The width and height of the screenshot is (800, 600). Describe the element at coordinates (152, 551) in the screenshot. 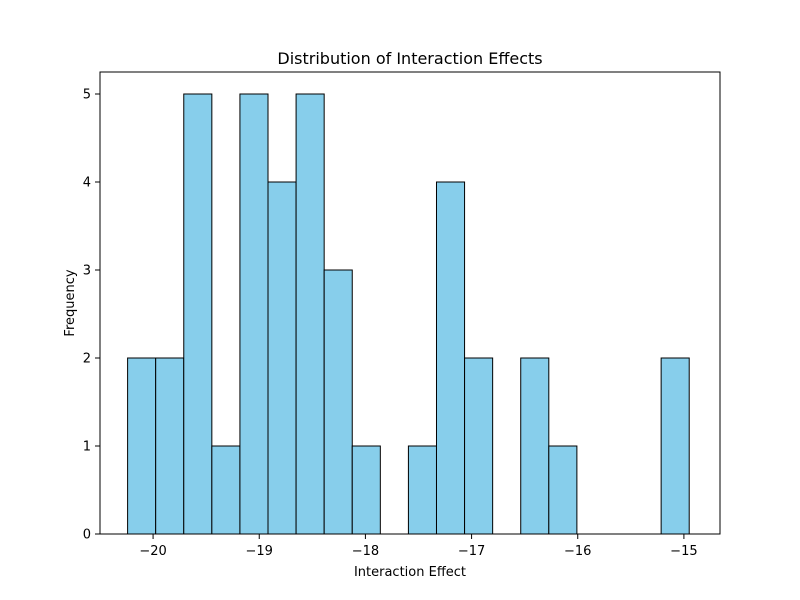

I see `x-tick-label: −20` at that location.